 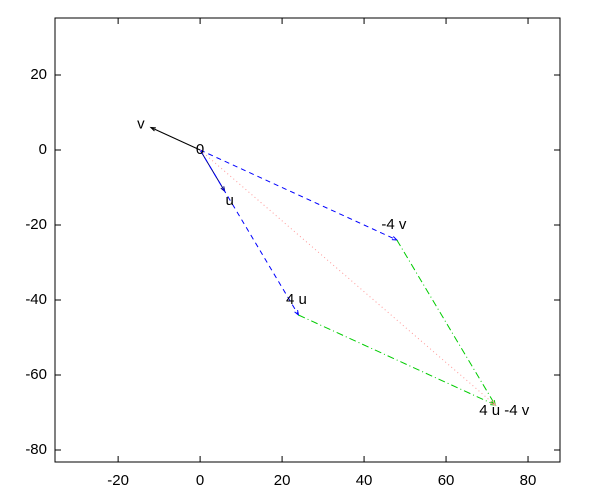 I want to click on point-label: v, so click(x=141, y=123).